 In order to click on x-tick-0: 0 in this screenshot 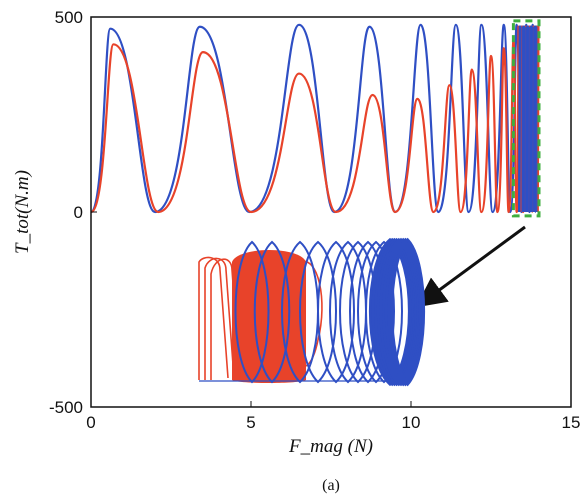, I will do `click(90, 422)`.